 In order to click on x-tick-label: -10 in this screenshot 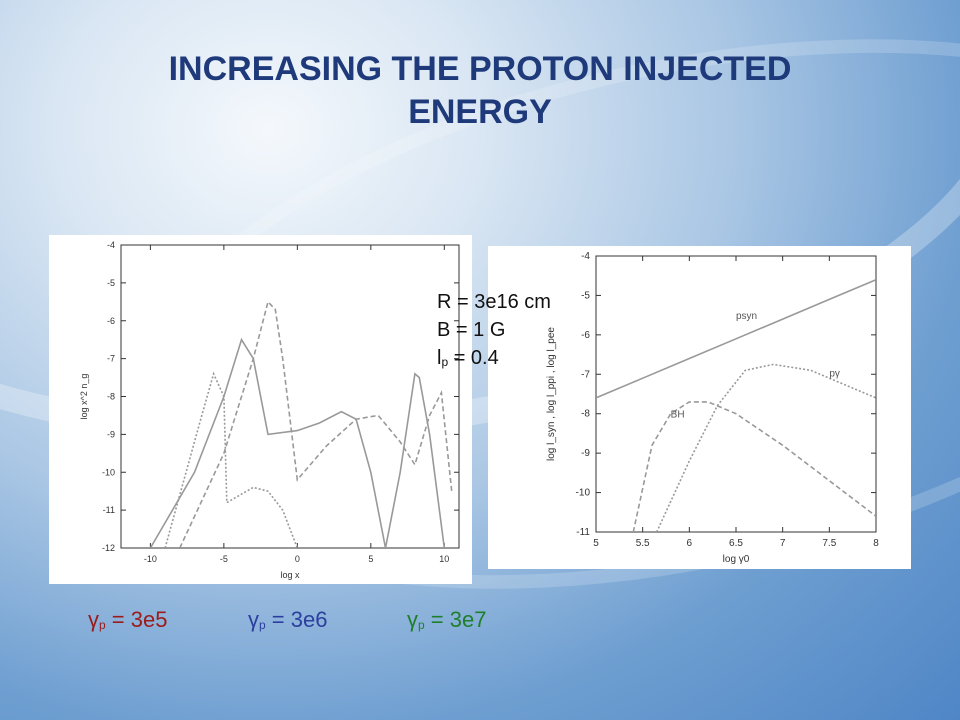, I will do `click(150, 559)`.